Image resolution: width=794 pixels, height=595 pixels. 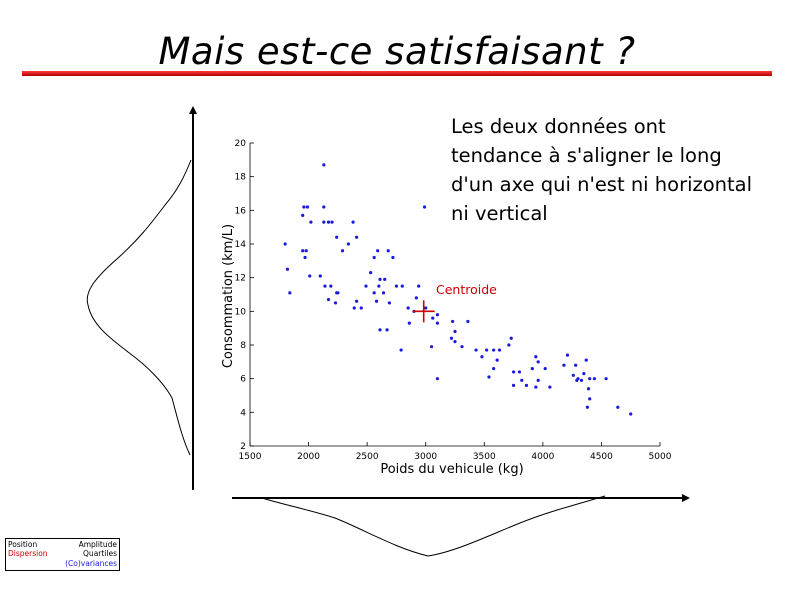 What do you see at coordinates (241, 211) in the screenshot?
I see `y-tick-label: 16` at bounding box center [241, 211].